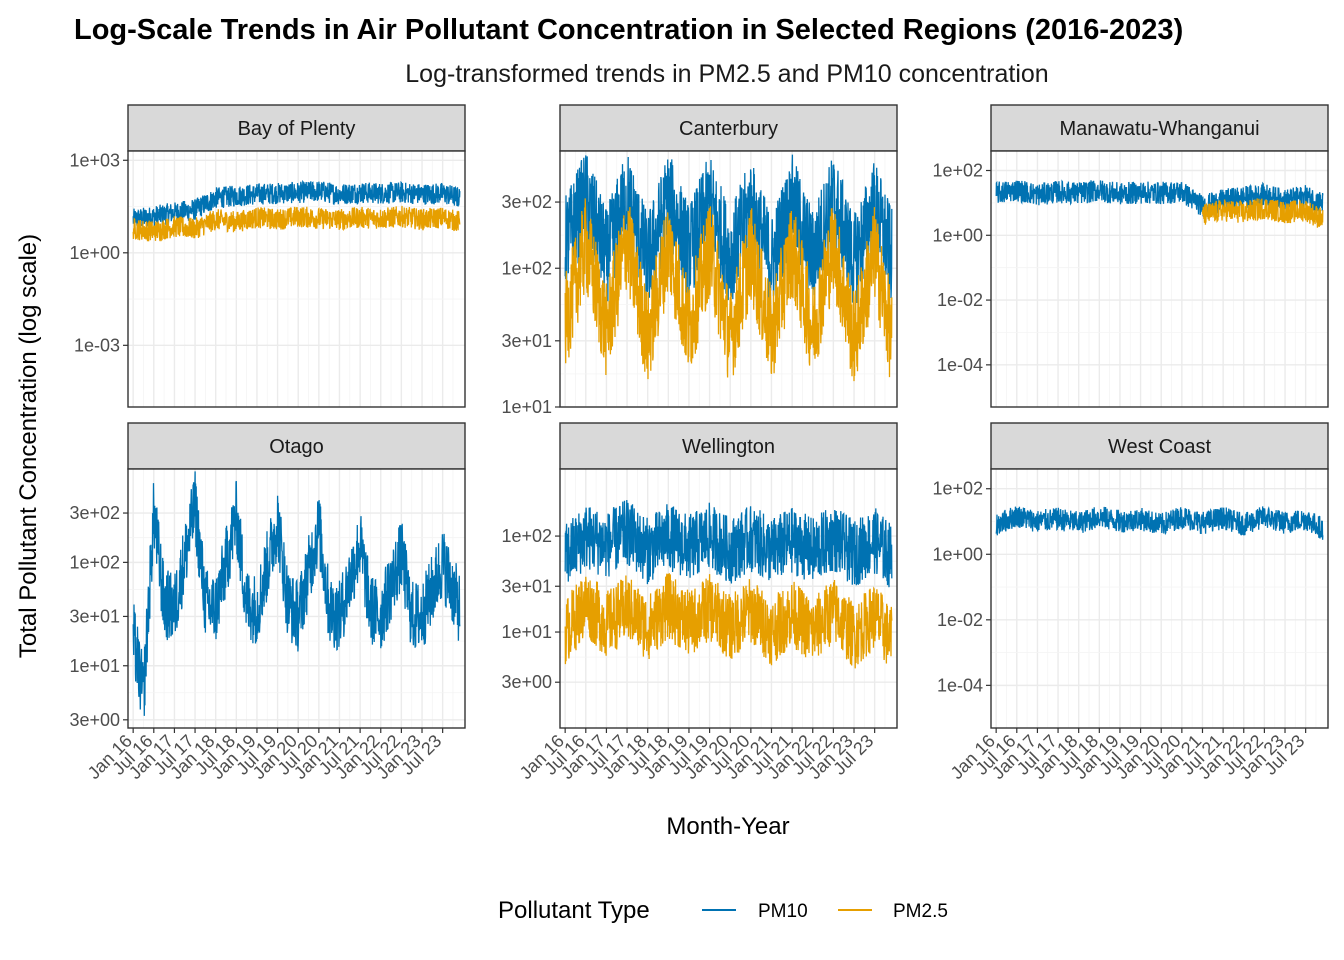  I want to click on facet-strip-label: Canterbury, so click(728, 129).